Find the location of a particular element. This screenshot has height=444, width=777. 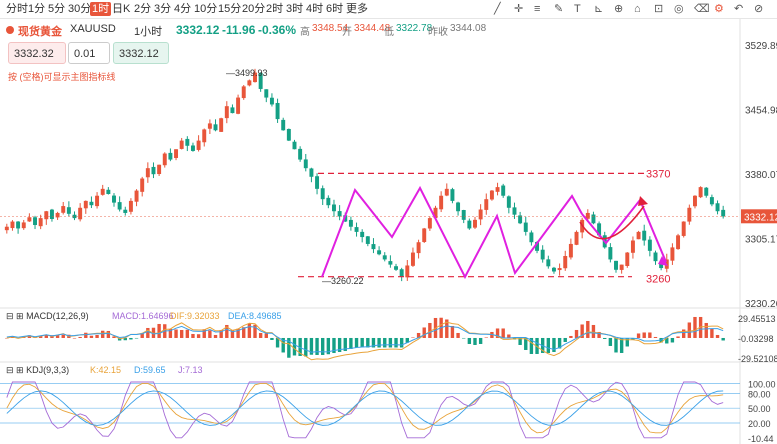

timeframe-7: 3分 is located at coordinates (163, 9).